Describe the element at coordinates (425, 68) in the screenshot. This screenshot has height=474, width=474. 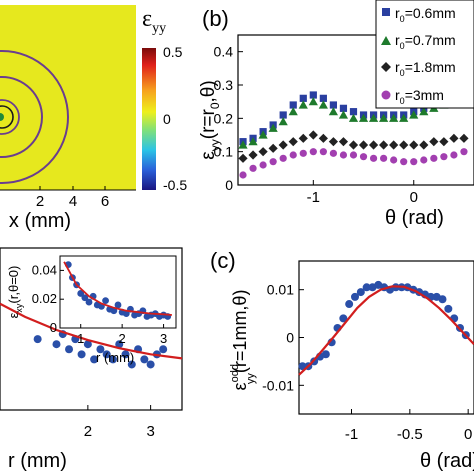
I see `legend-entry-1.8mm: r0=1.8mm` at that location.